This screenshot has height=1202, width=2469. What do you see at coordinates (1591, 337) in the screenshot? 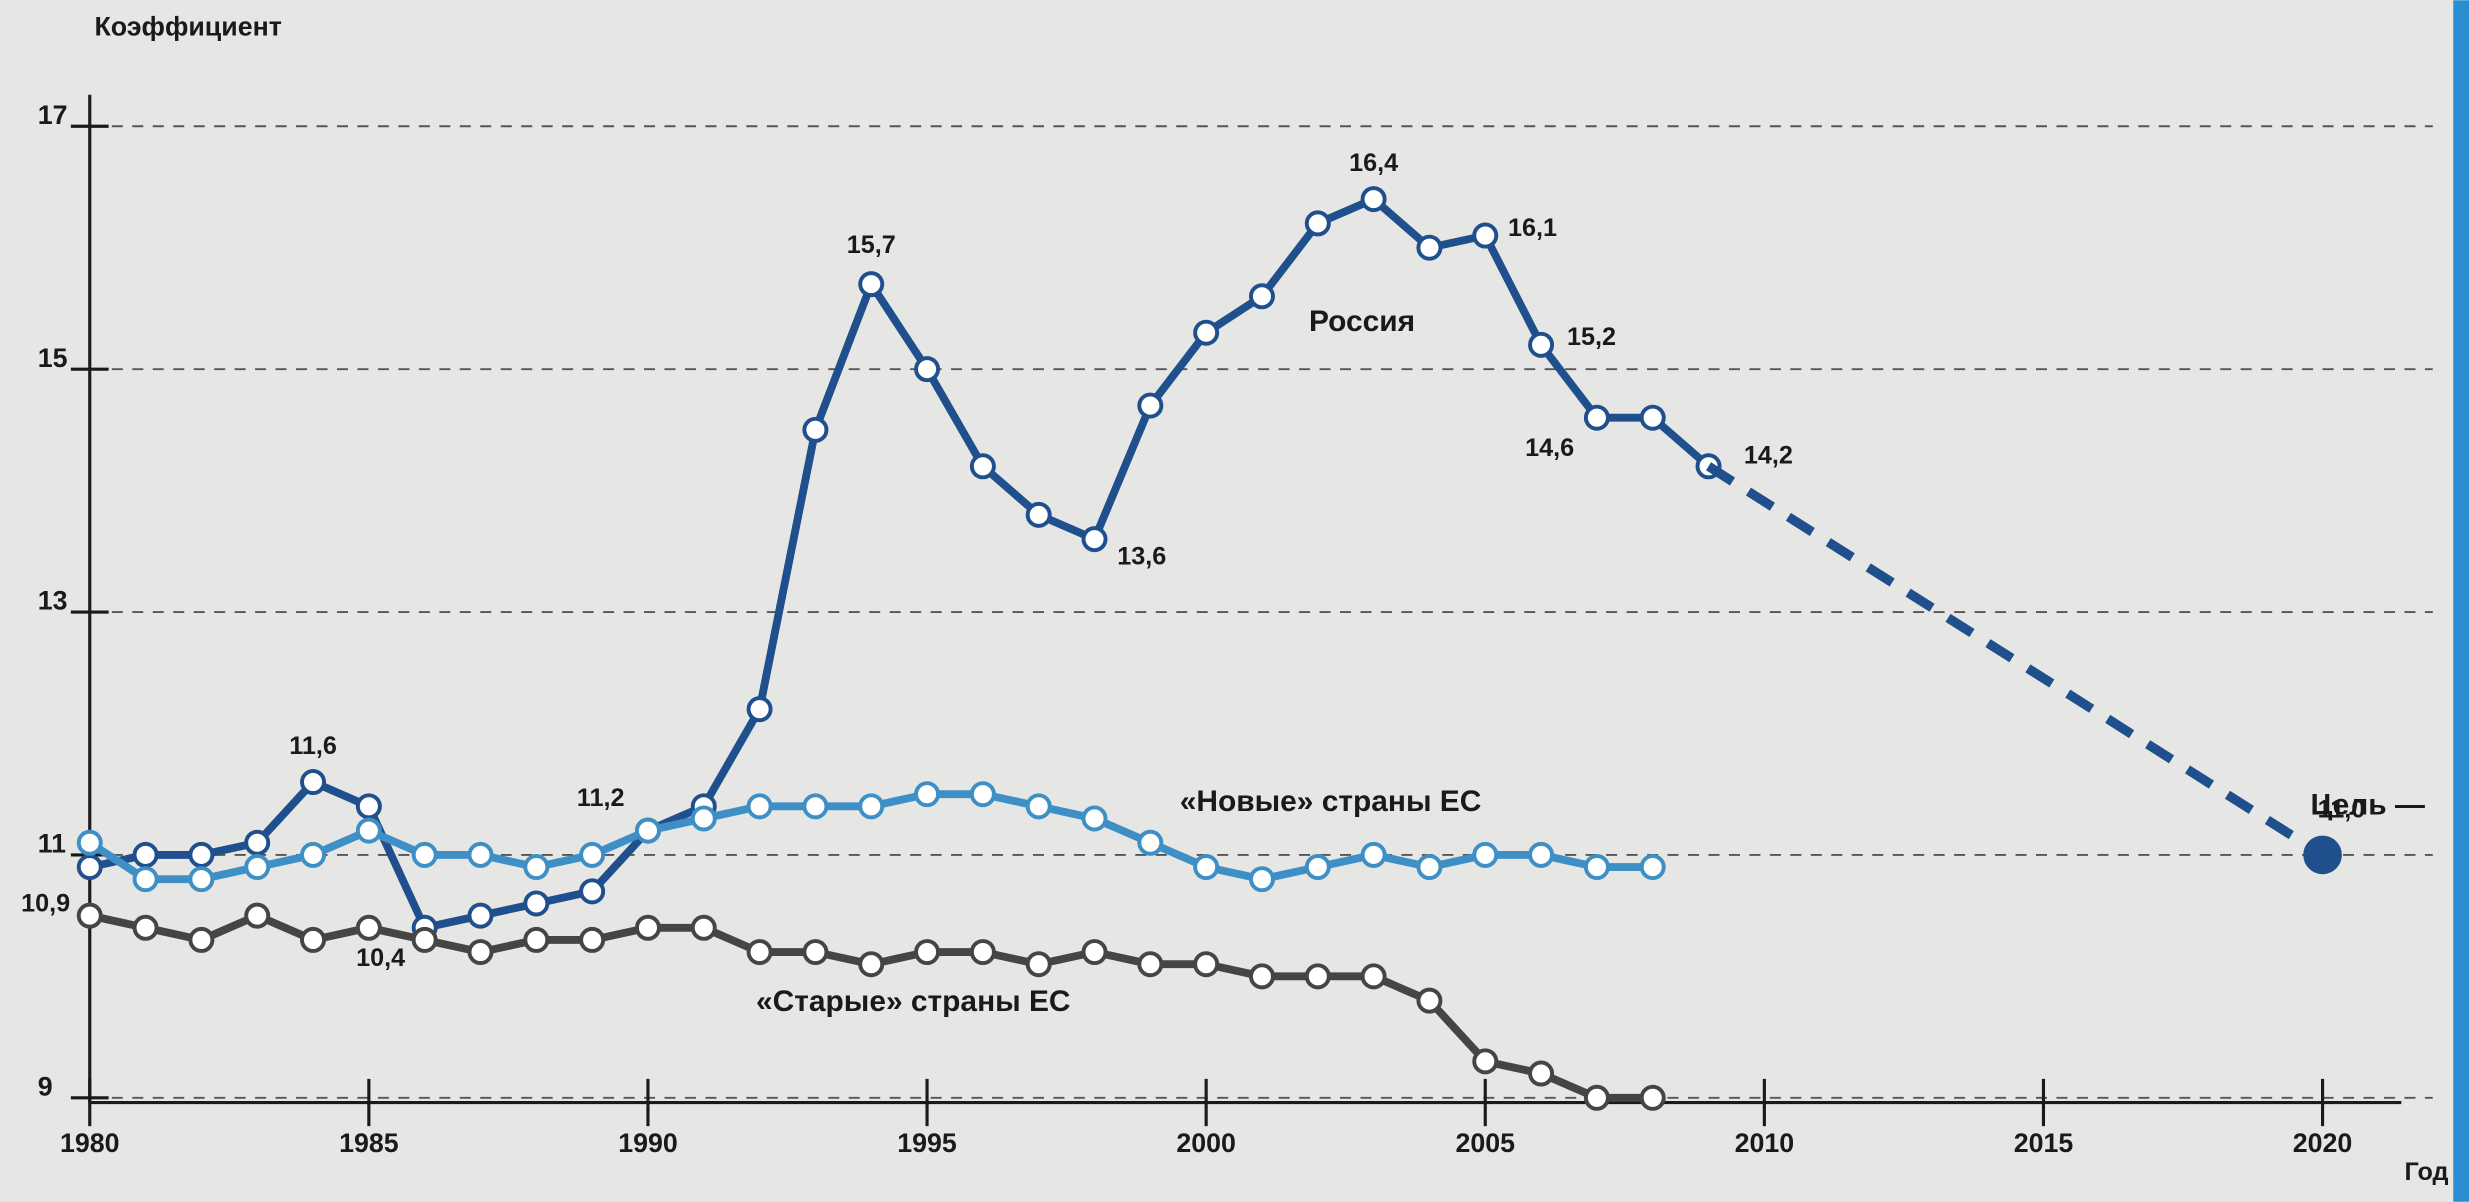
I see `data-label: 15,2` at bounding box center [1591, 337].